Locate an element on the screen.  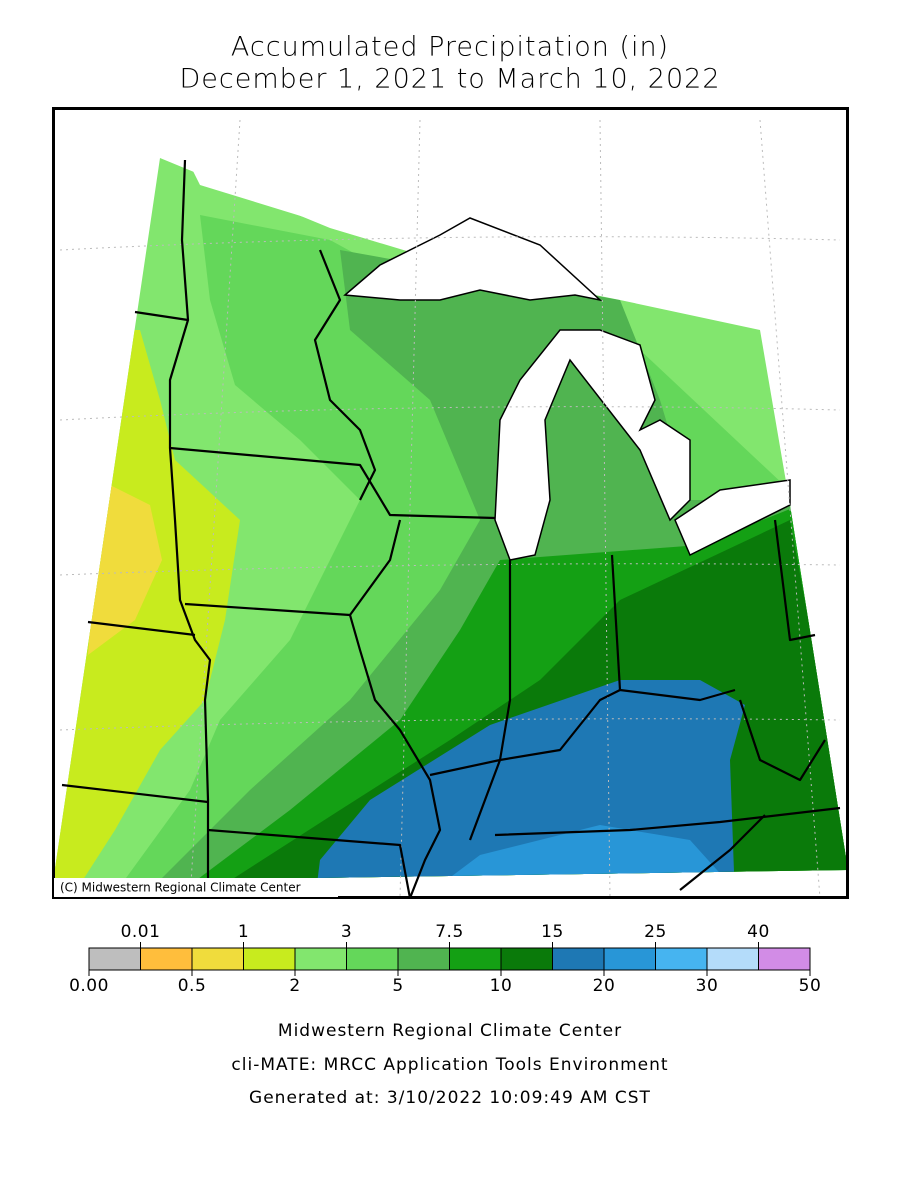
legend-label: 0.01 is located at coordinates (141, 932).